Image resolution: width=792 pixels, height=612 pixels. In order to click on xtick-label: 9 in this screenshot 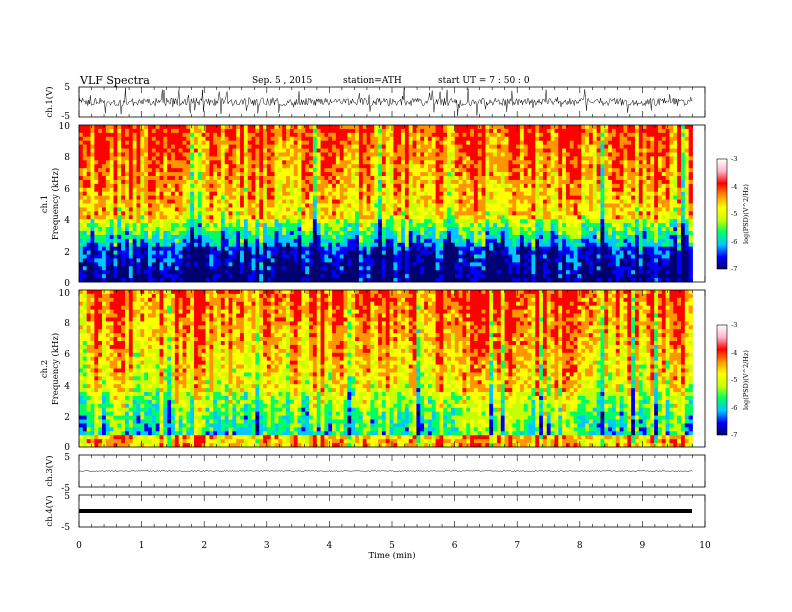, I will do `click(643, 546)`.